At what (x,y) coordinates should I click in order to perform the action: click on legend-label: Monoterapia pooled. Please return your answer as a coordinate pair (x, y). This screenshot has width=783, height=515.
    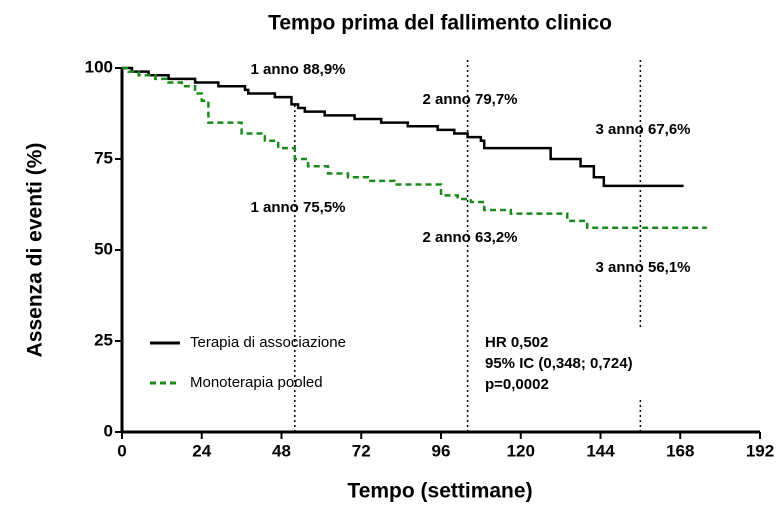
    Looking at the image, I should click on (256, 382).